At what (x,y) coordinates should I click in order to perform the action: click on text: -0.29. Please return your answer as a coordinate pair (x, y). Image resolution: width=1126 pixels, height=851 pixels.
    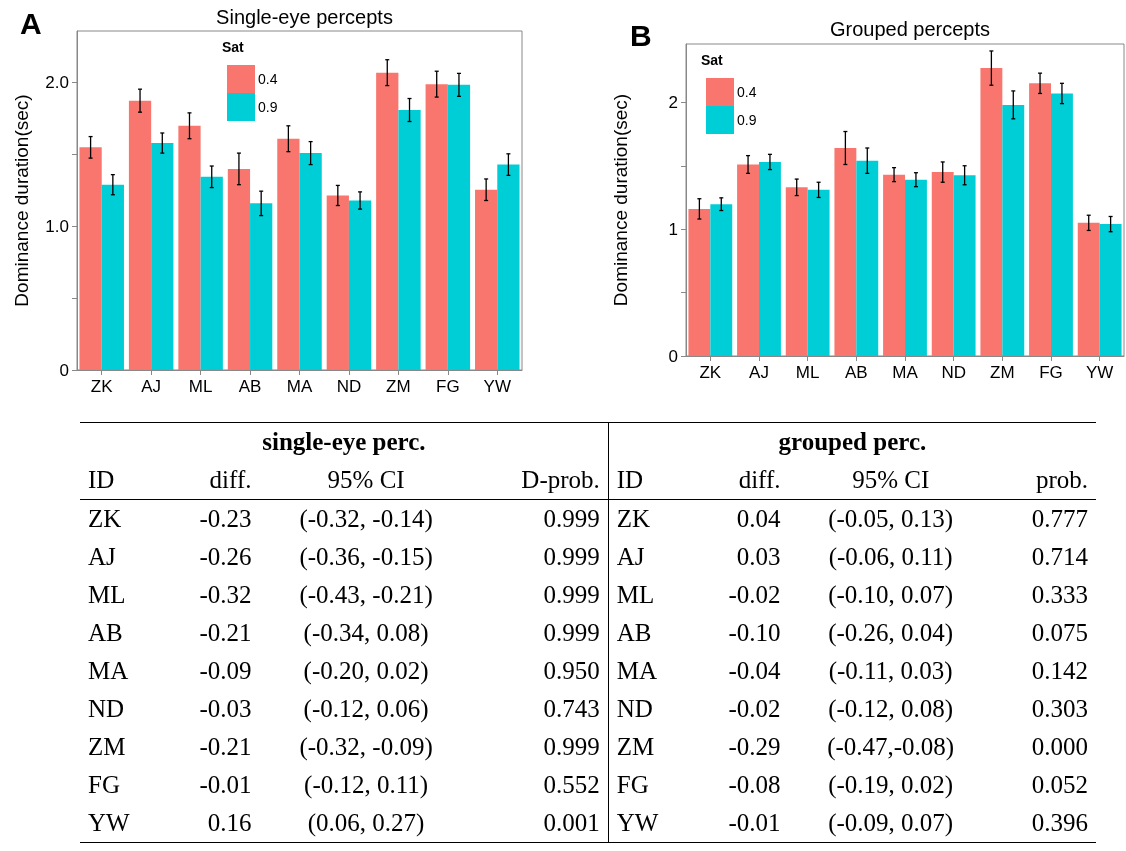
    Looking at the image, I should click on (754, 747).